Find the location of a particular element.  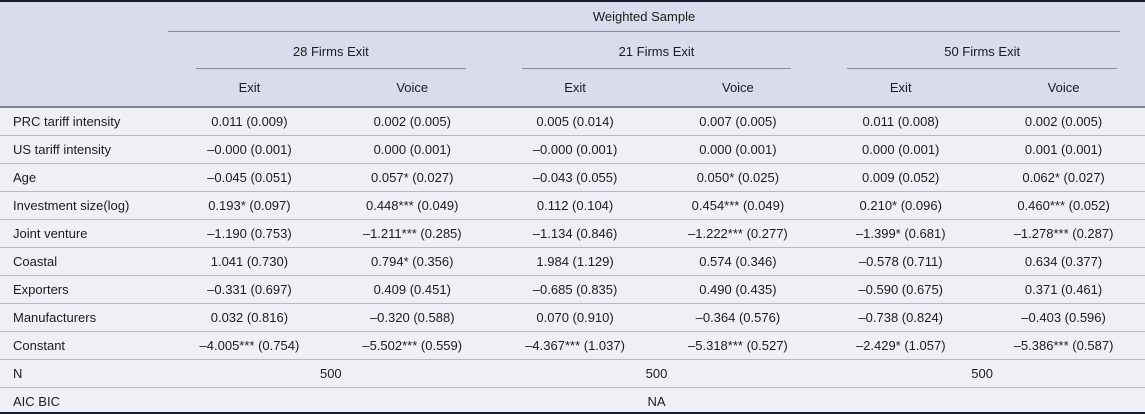

data-cell: 0.448*** (0.049) is located at coordinates (412, 205).